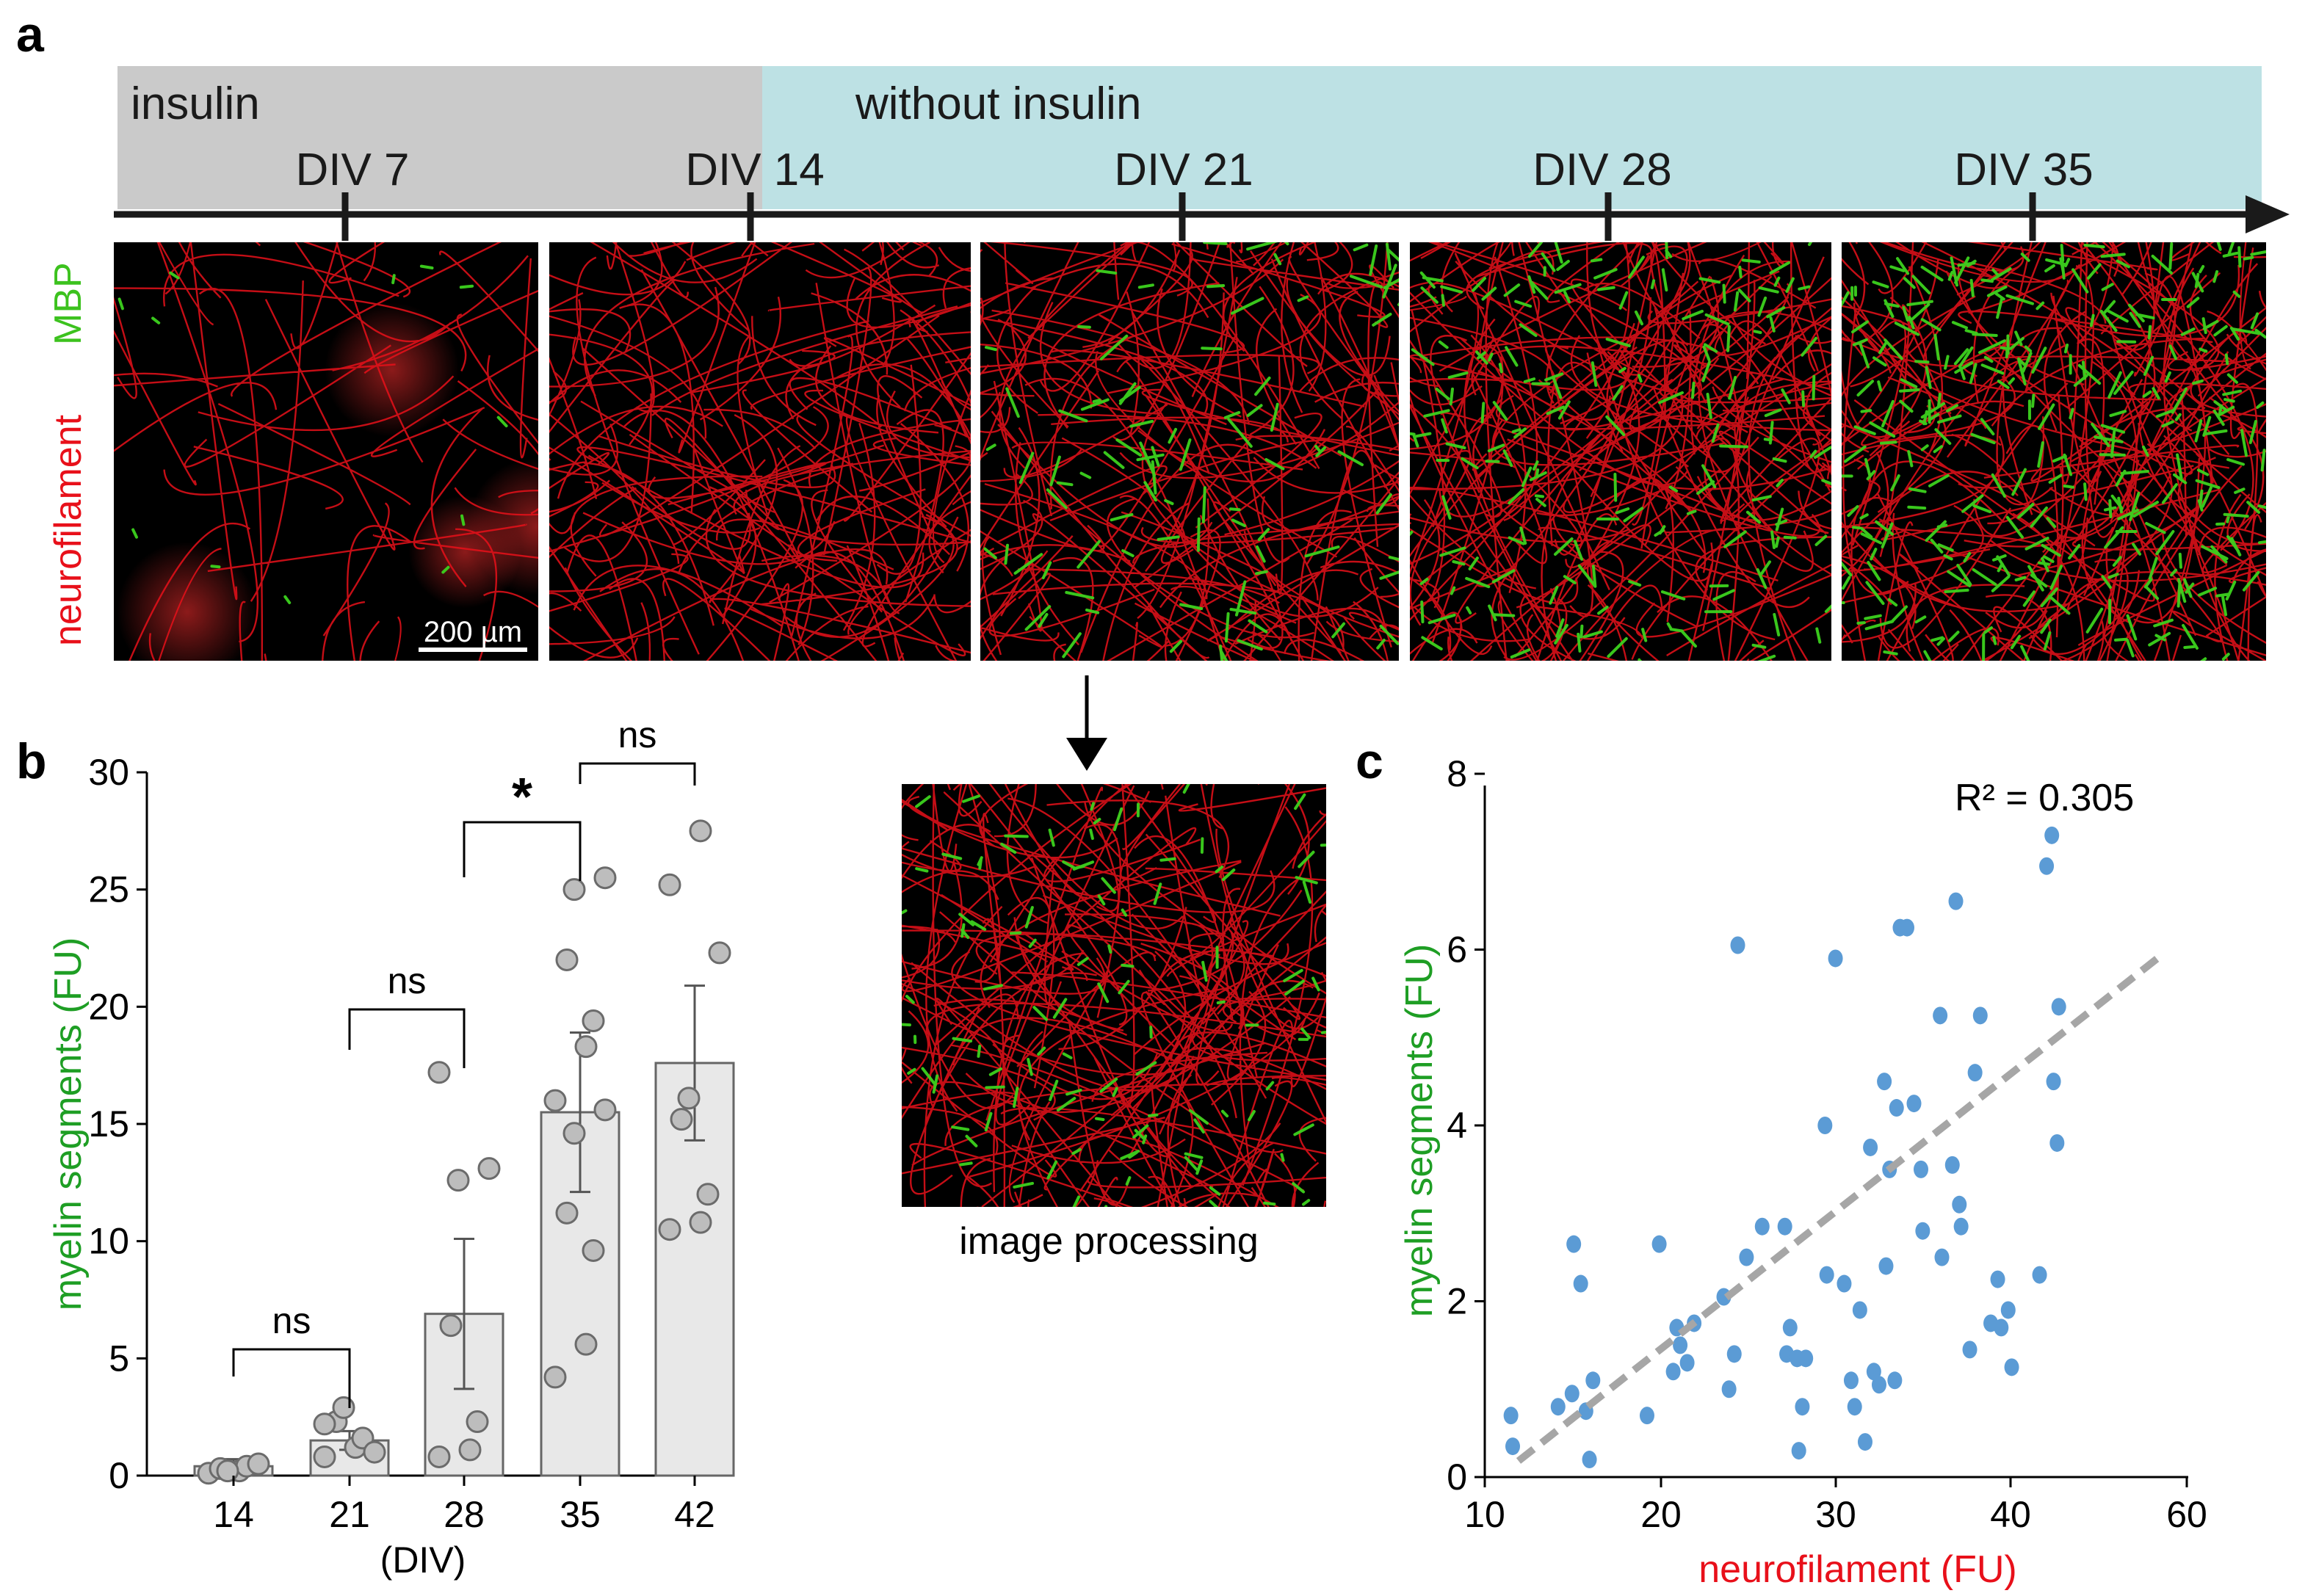 The image size is (2305, 1596). Describe the element at coordinates (1512, 137) in the screenshot. I see `no-insulin-phase-band` at that location.